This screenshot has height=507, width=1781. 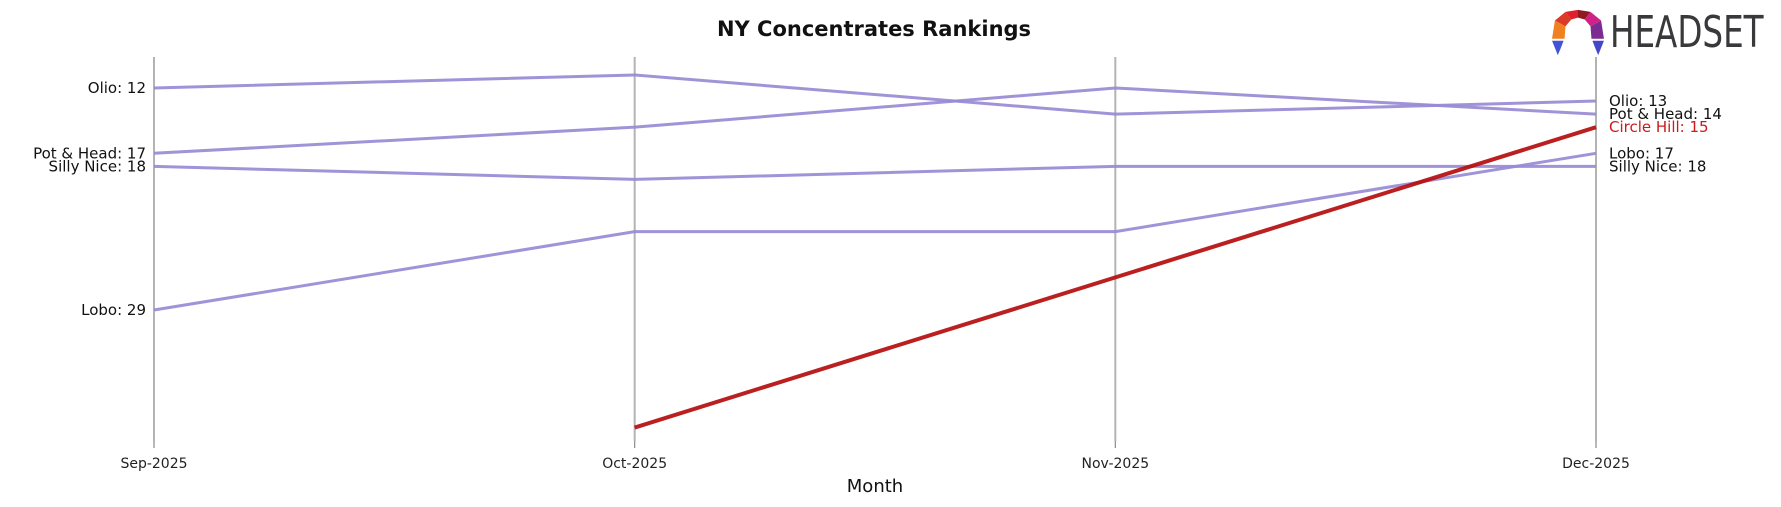 I want to click on headset-logo-icon, so click(x=1578, y=32).